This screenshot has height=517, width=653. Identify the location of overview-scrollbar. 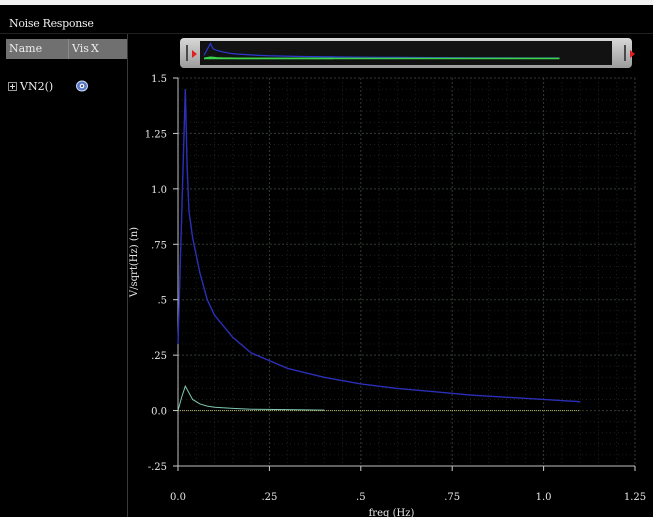
(407, 53).